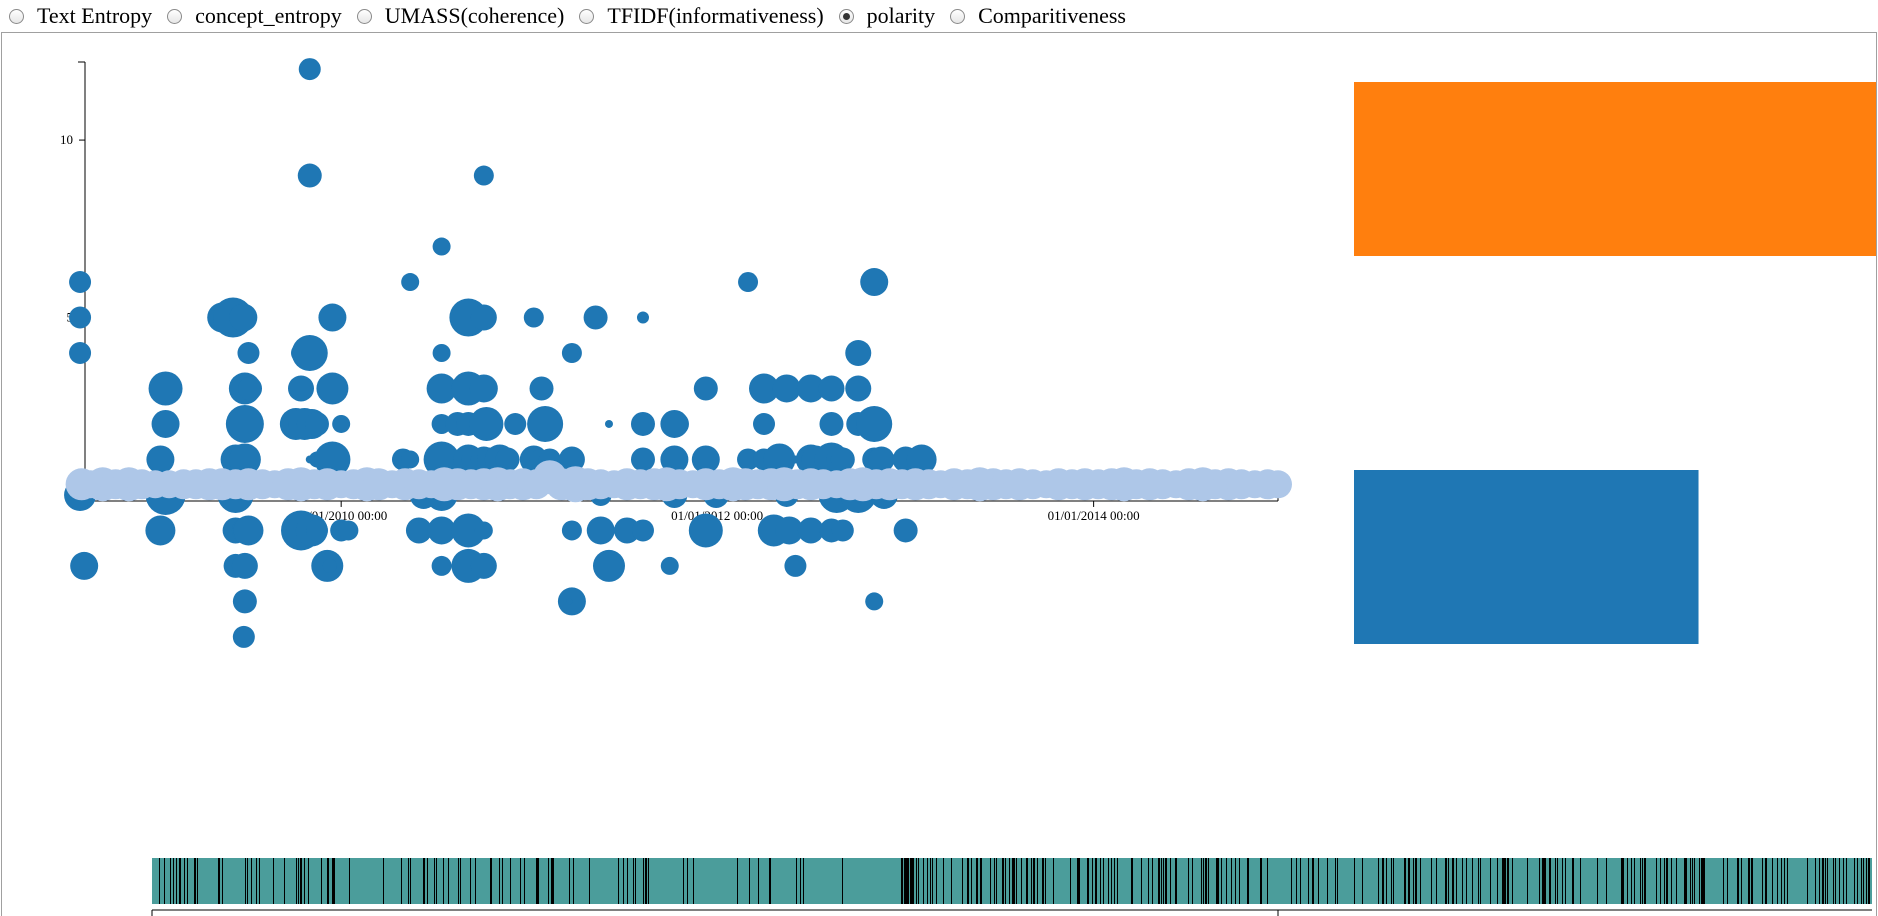  What do you see at coordinates (1038, 16) in the screenshot?
I see `radio-comparitiveness: Comparitiveness` at bounding box center [1038, 16].